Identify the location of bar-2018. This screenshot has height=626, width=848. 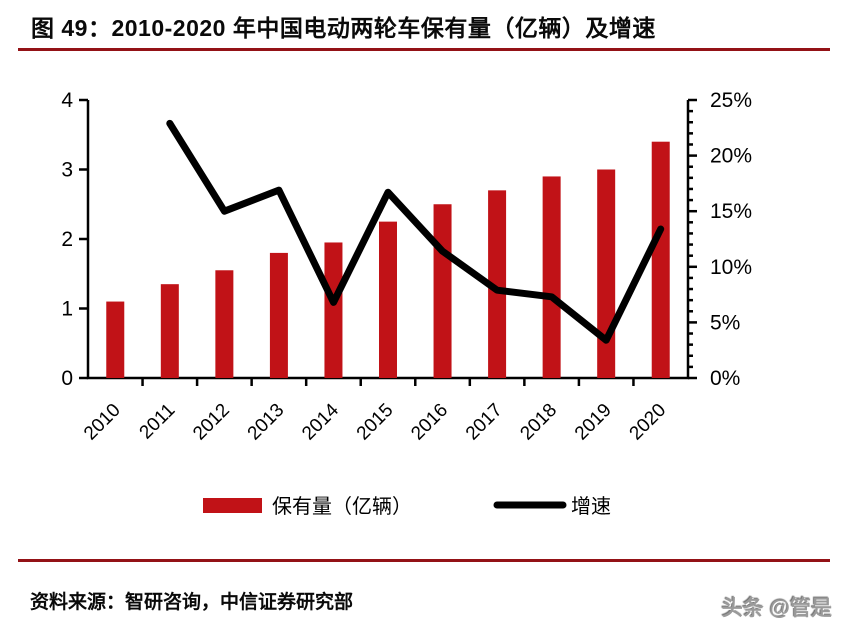
(551, 277).